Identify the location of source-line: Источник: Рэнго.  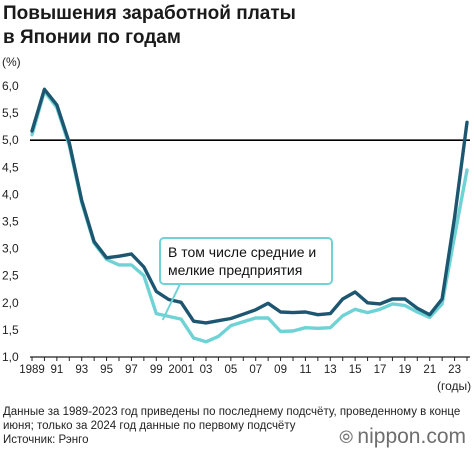
(46, 440).